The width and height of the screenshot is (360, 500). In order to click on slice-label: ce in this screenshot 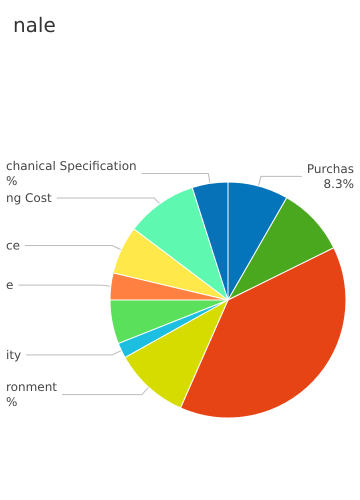, I will do `click(13, 245)`.